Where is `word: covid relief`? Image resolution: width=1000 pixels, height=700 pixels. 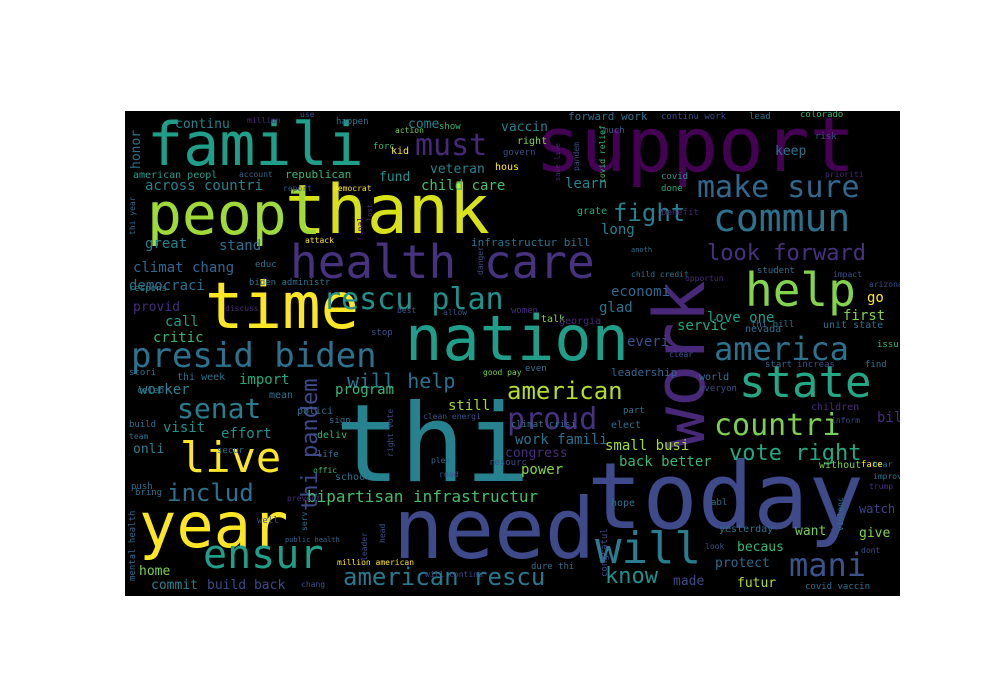
word: covid relief is located at coordinates (602, 154).